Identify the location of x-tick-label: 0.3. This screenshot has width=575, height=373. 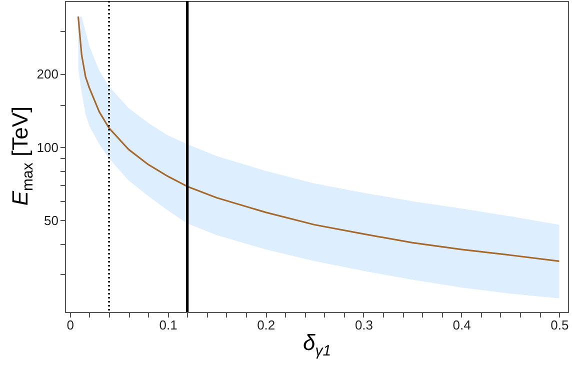
(364, 325).